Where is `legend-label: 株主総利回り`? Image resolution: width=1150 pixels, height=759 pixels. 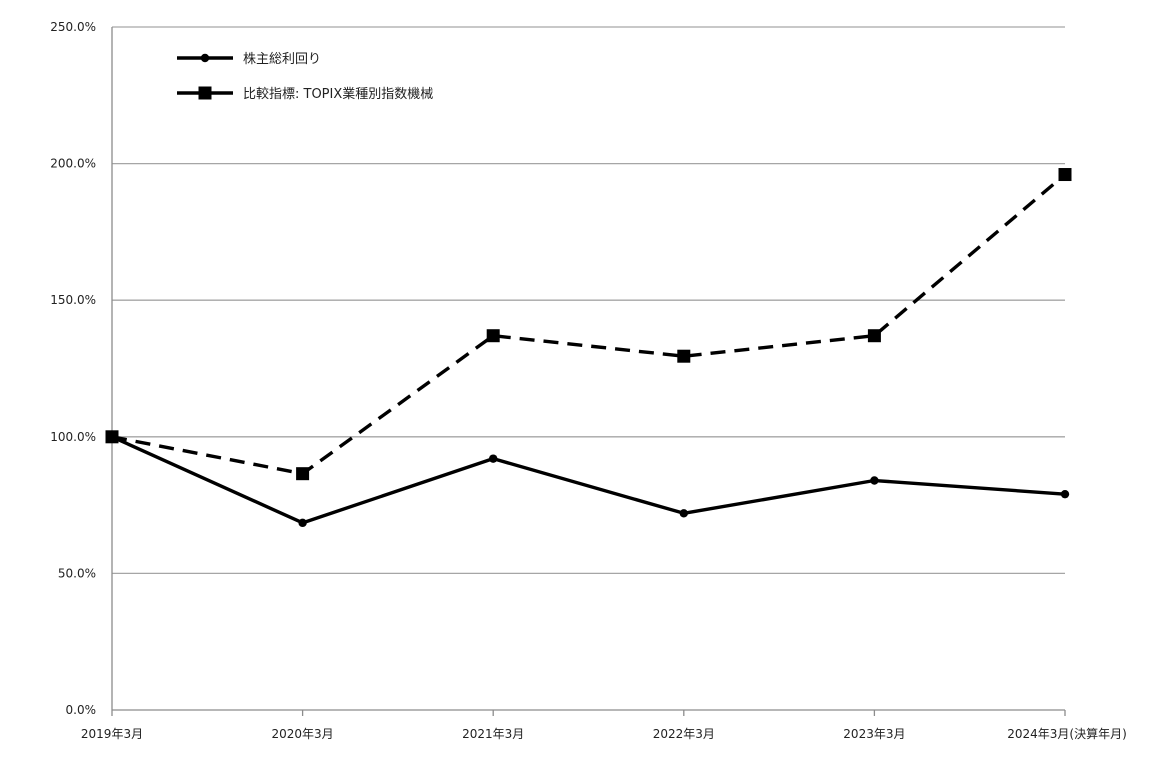 legend-label: 株主総利回り is located at coordinates (282, 59).